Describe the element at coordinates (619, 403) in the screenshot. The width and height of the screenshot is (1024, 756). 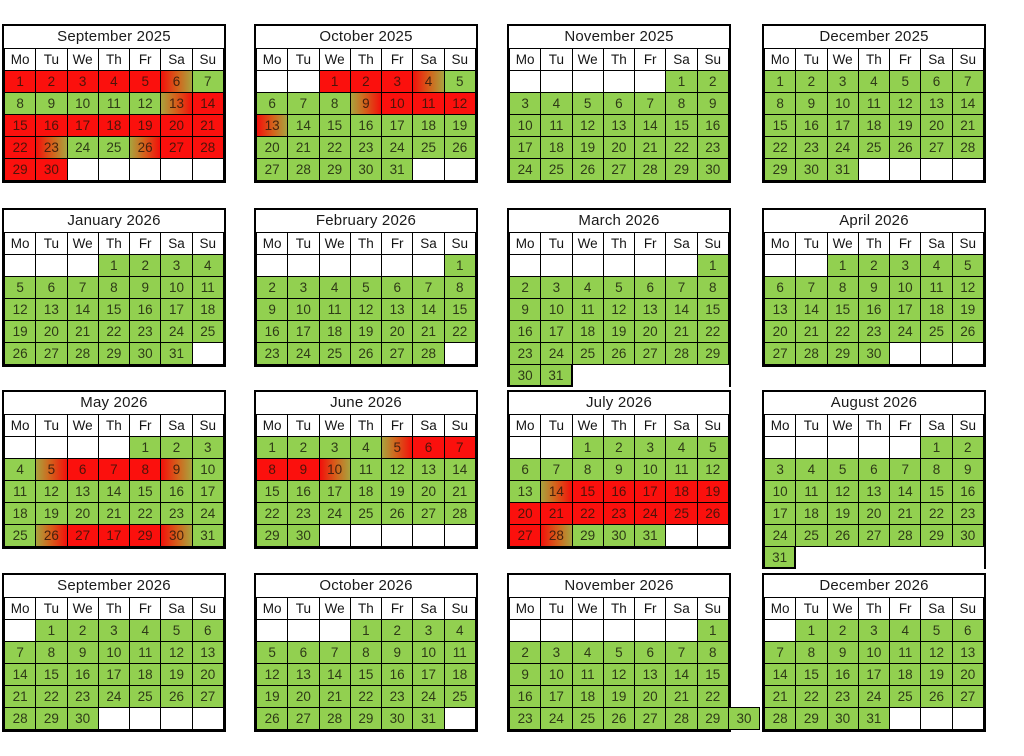
I see `month-title: July 2026` at that location.